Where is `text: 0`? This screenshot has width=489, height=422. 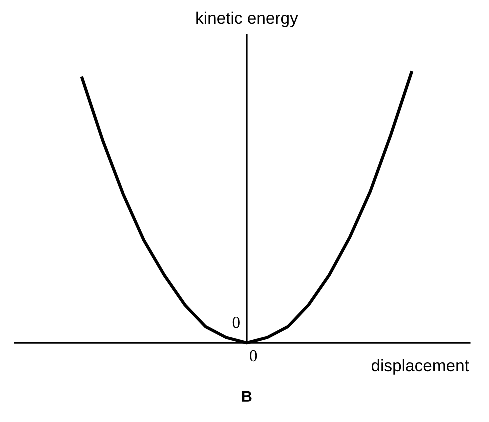
text: 0 is located at coordinates (254, 356).